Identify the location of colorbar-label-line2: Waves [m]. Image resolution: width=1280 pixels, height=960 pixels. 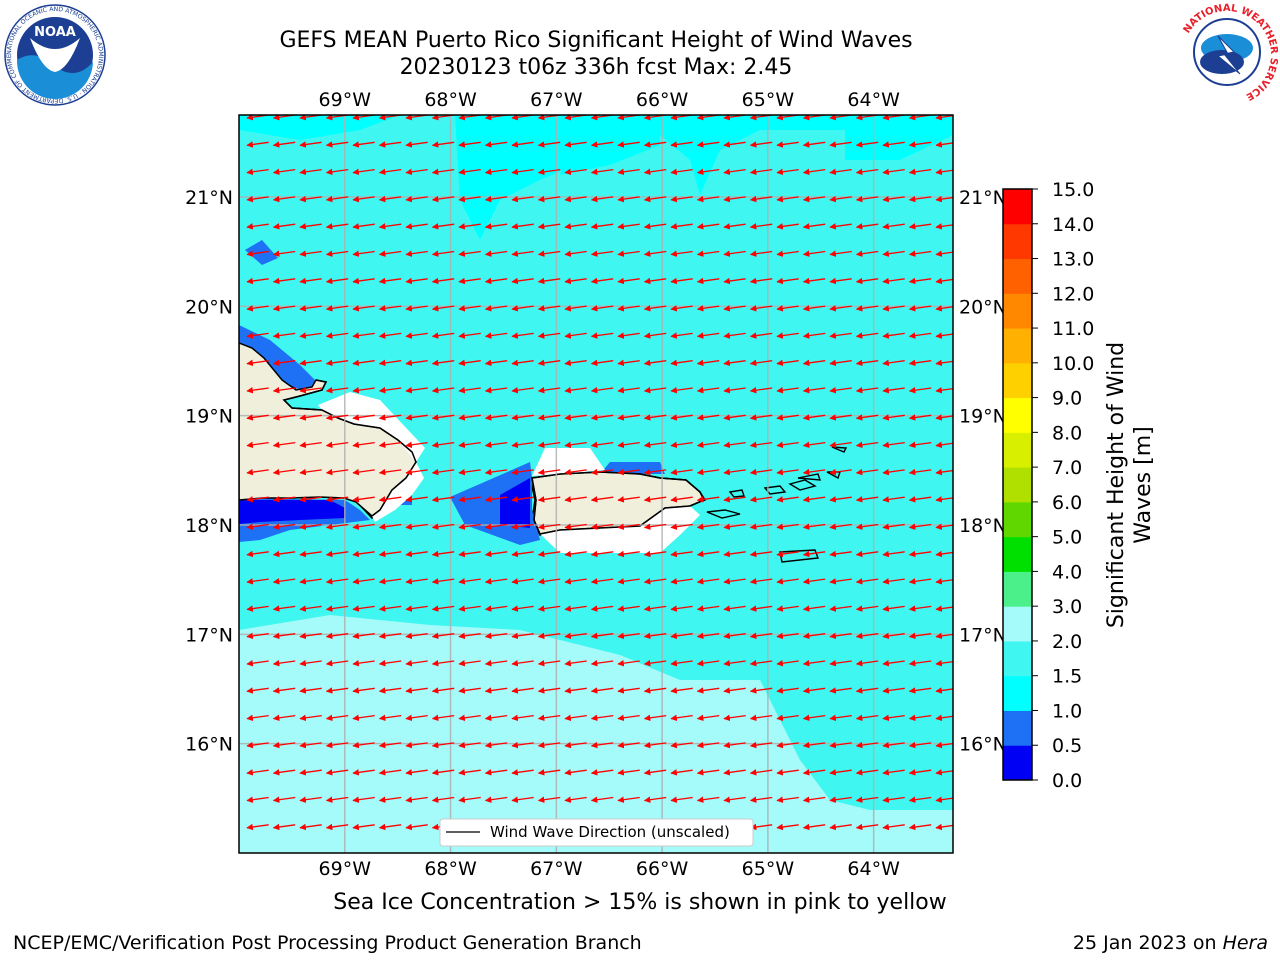
(1143, 484).